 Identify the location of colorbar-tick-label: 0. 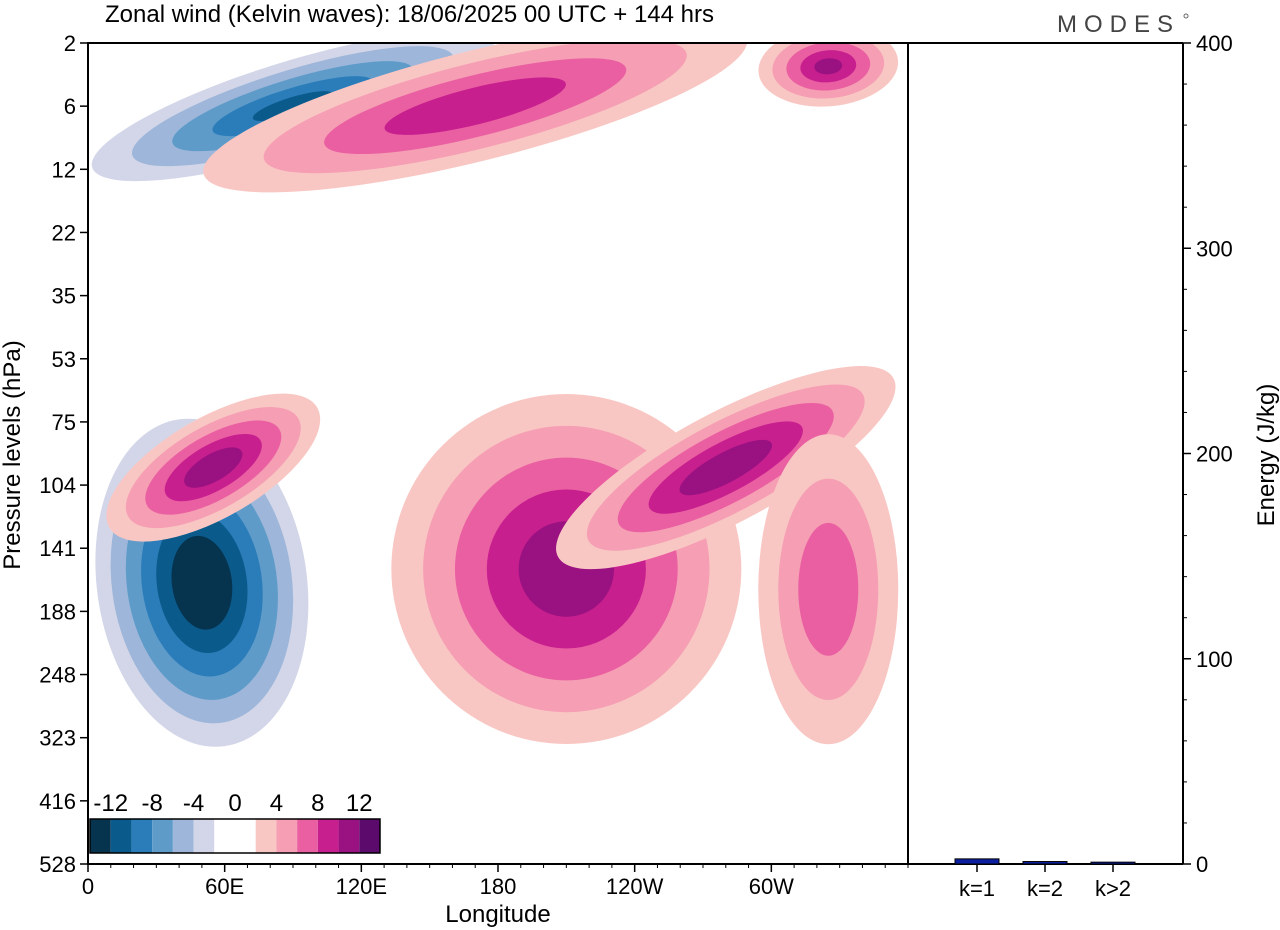
(234, 803).